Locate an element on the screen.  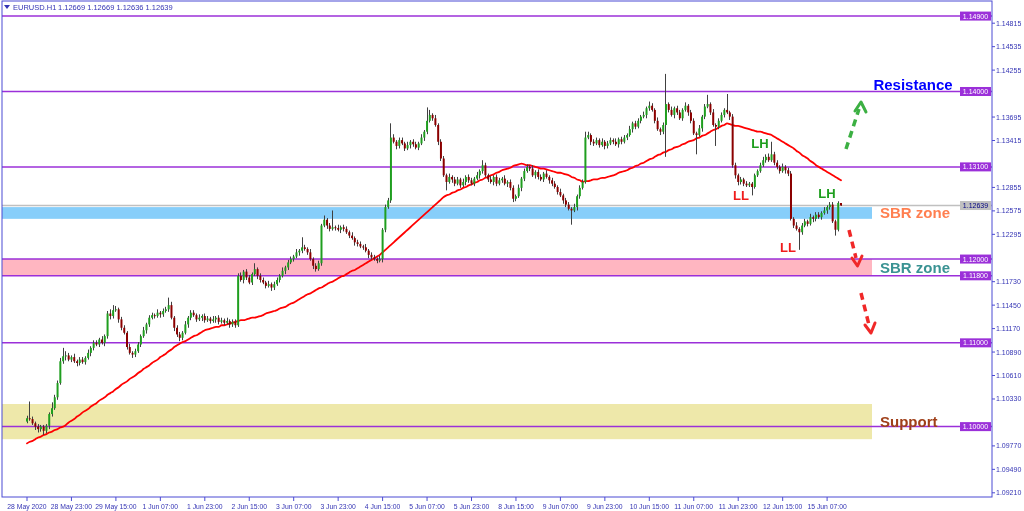
band-label: Support is located at coordinates (909, 422).